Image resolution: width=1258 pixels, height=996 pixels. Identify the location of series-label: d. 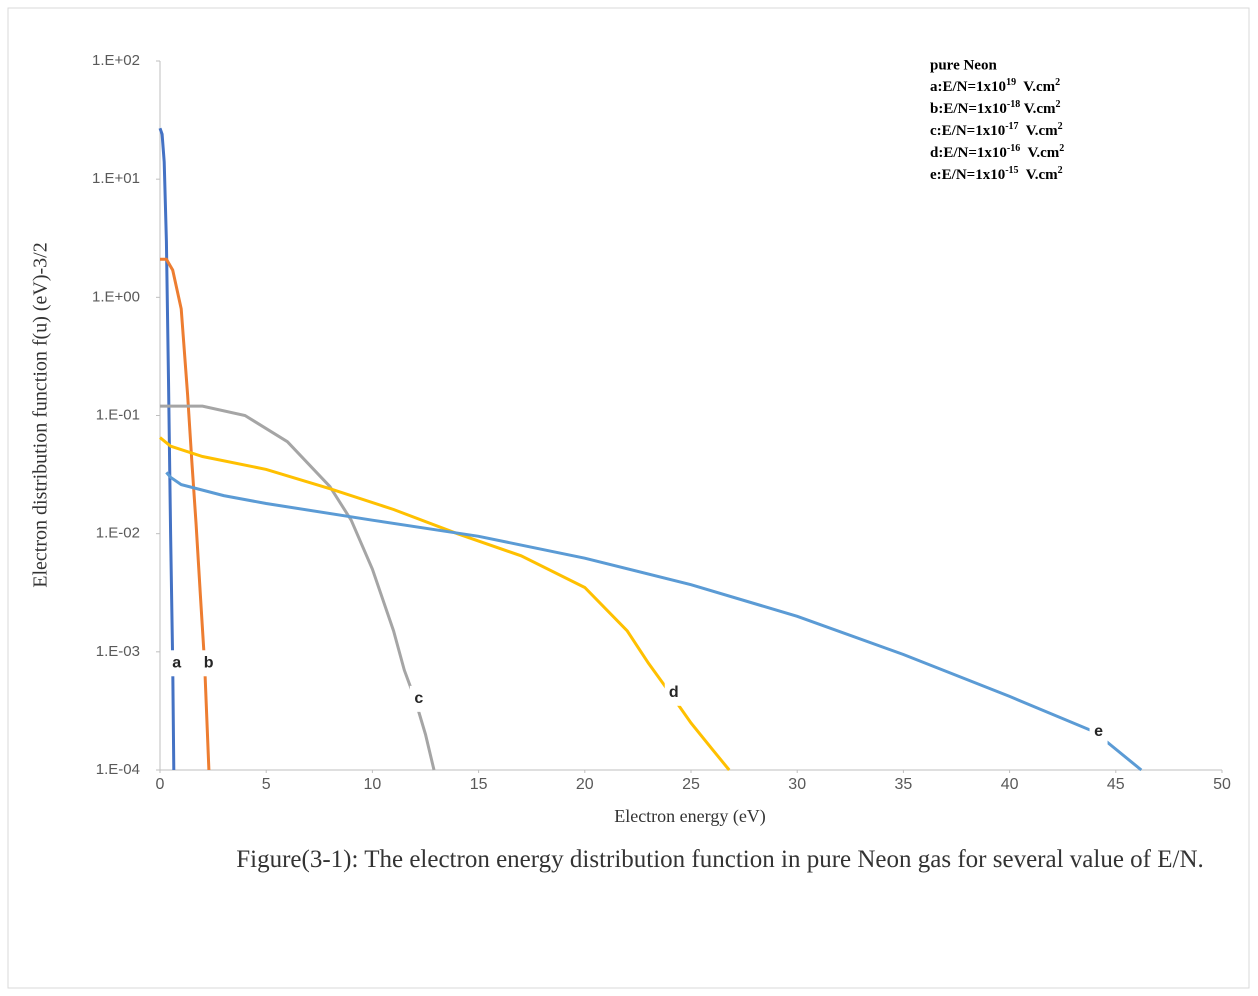
(674, 692).